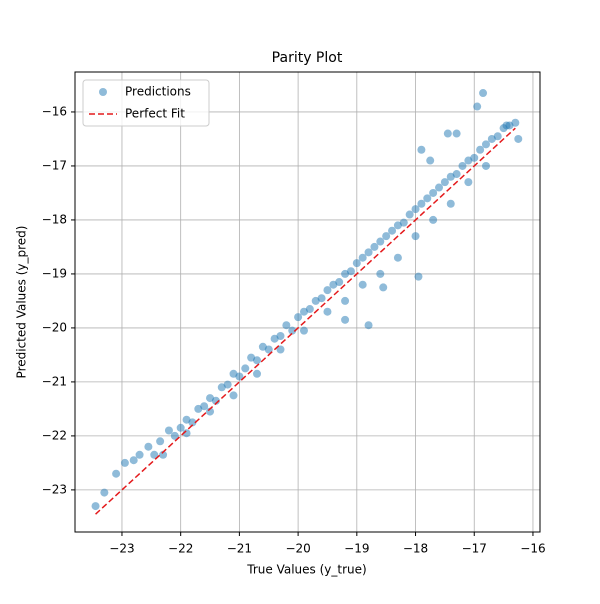 This screenshot has width=600, height=604. What do you see at coordinates (146, 103) in the screenshot?
I see `legend-box` at bounding box center [146, 103].